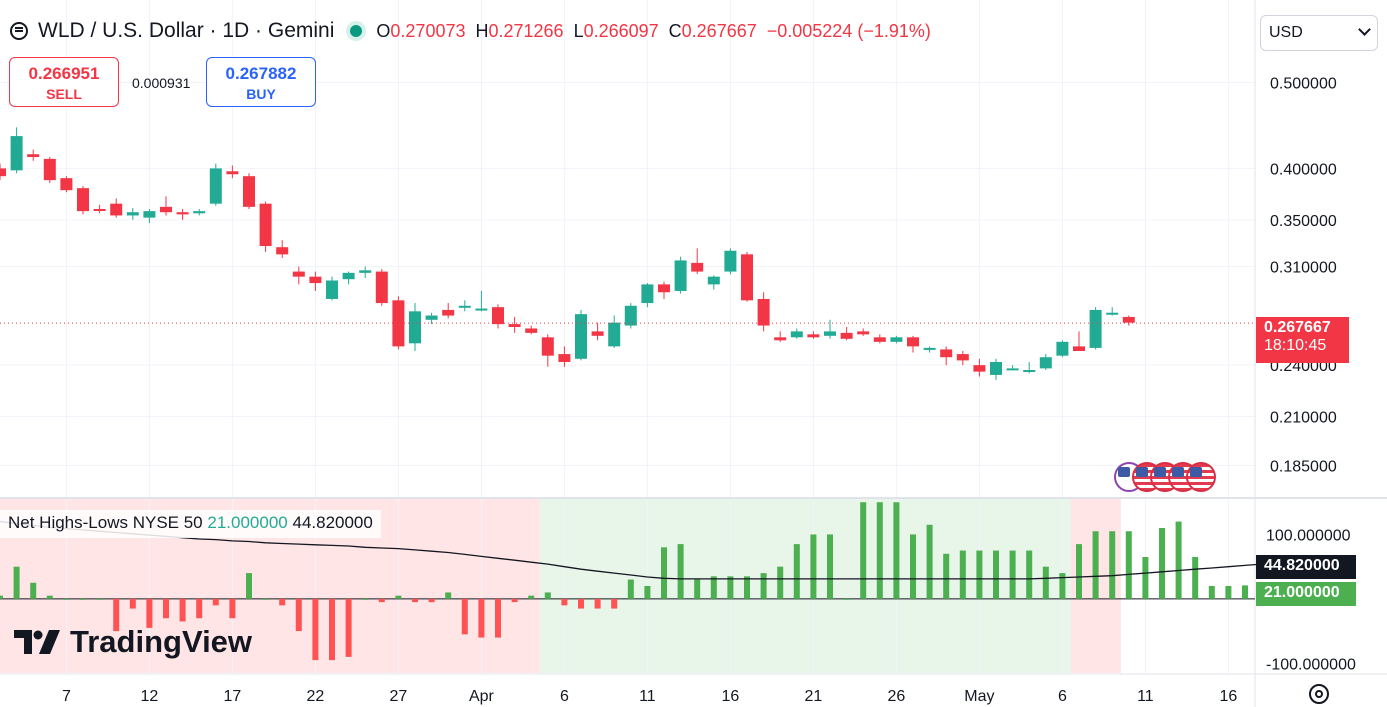 The image size is (1387, 707). What do you see at coordinates (1319, 694) in the screenshot?
I see `settings-icon` at bounding box center [1319, 694].